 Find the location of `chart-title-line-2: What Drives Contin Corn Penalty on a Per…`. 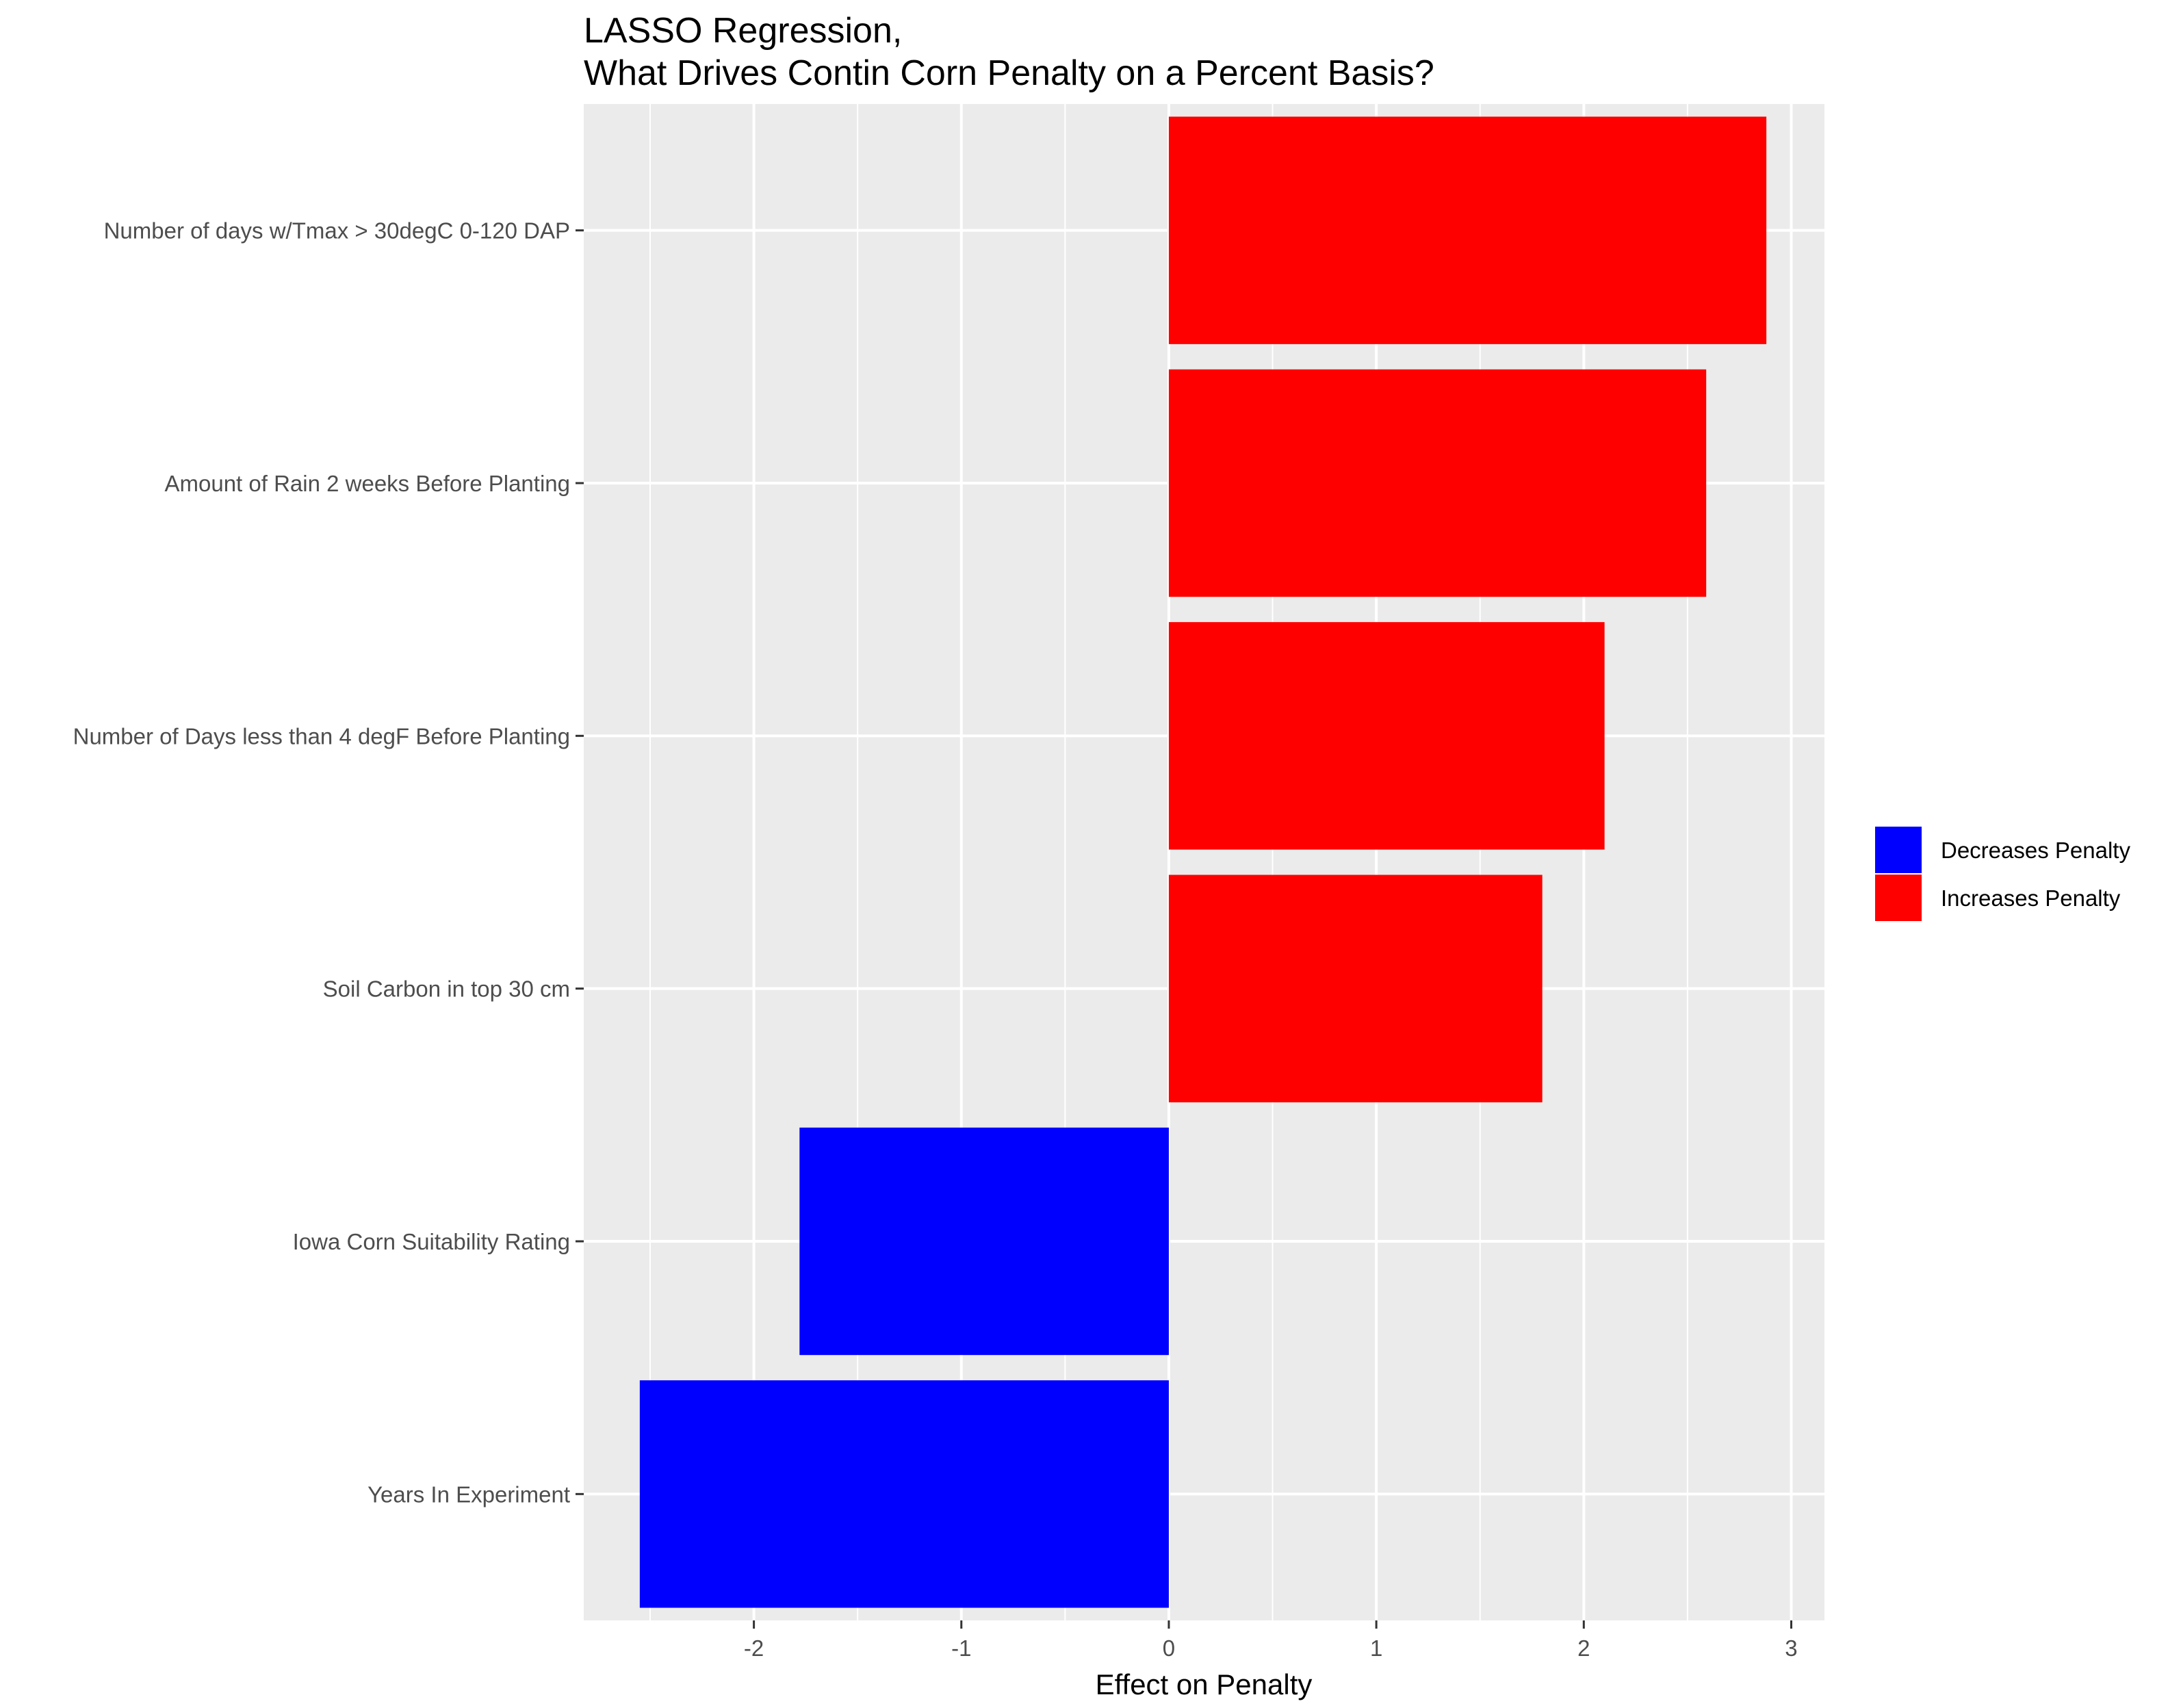

chart-title-line-2: What Drives Contin Corn Penalty on a Per… is located at coordinates (1009, 73).